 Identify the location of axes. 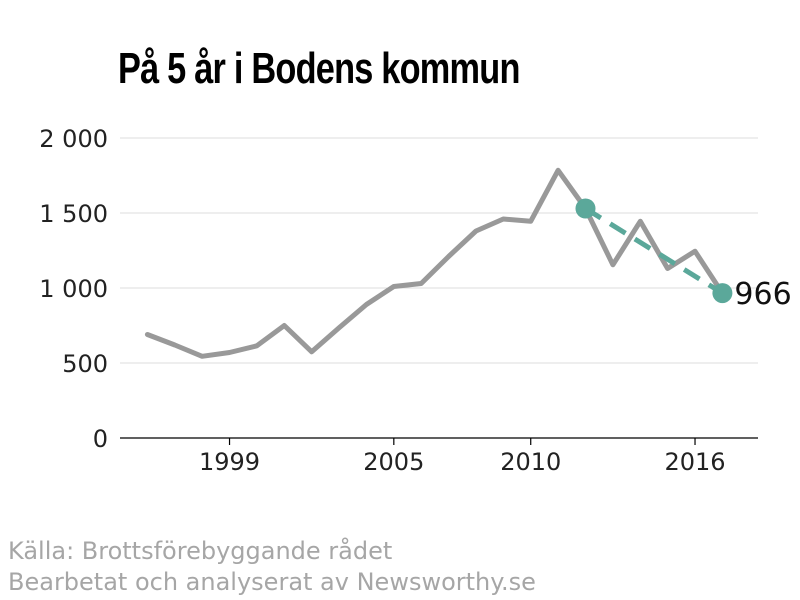
(439, 441).